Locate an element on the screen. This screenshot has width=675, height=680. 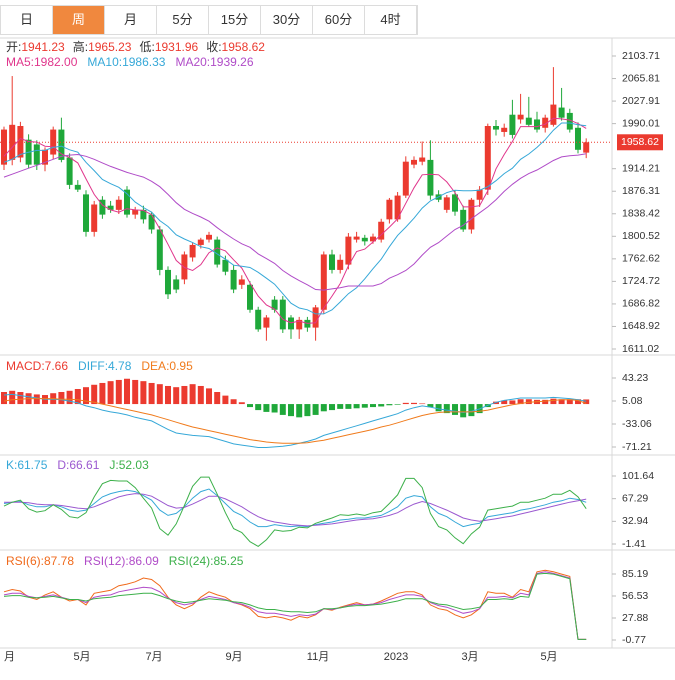
legend-item: DEA:0.95 is located at coordinates (167, 366).